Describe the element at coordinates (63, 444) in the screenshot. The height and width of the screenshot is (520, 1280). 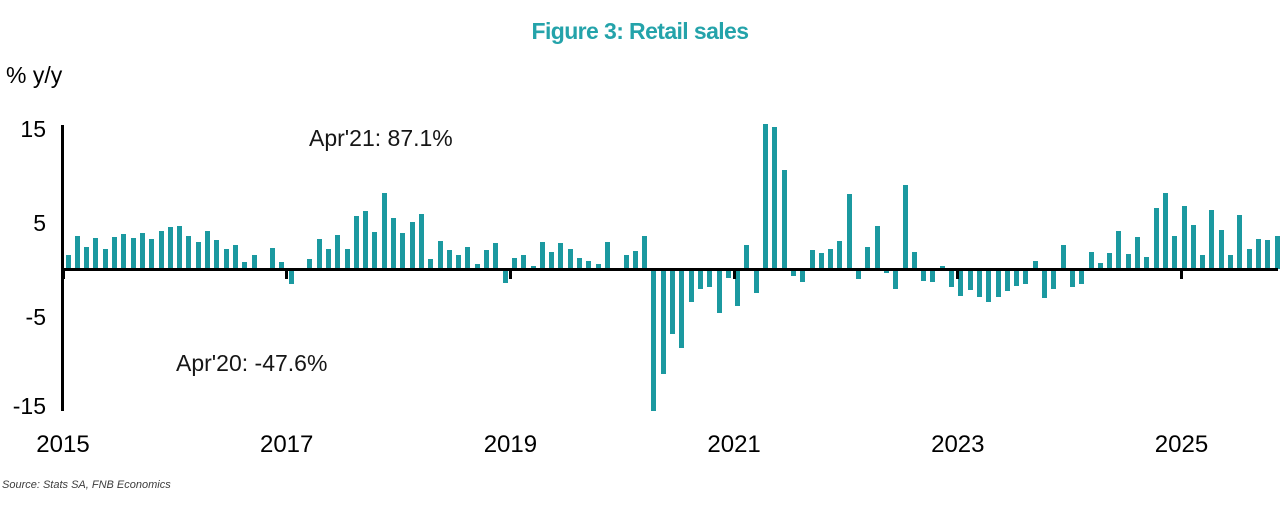
I see `x-tick-label-2015: 2015` at that location.